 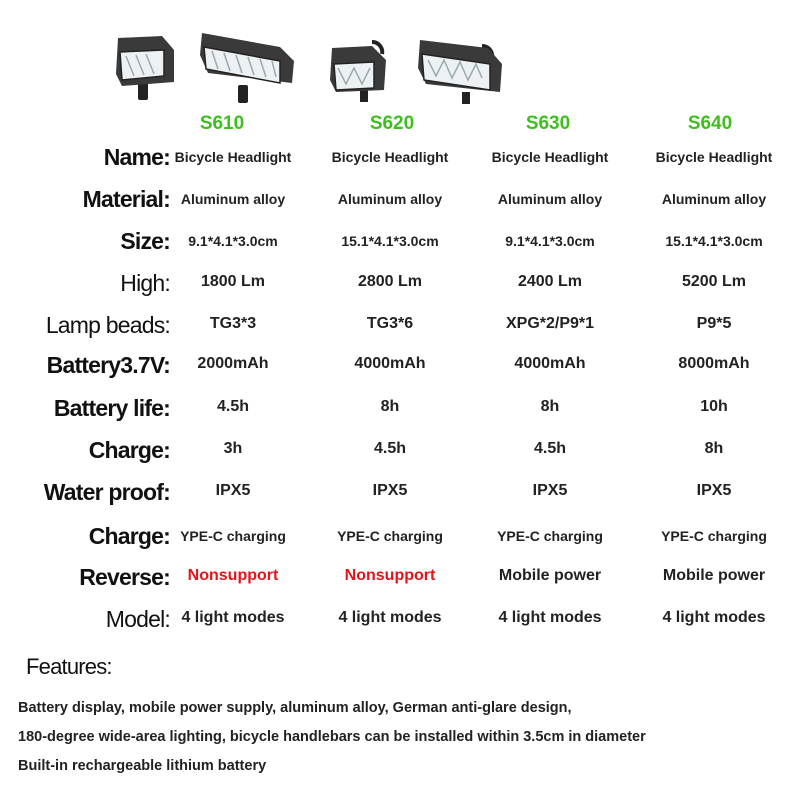 What do you see at coordinates (390, 323) in the screenshot?
I see `spec-value: TG3*6` at bounding box center [390, 323].